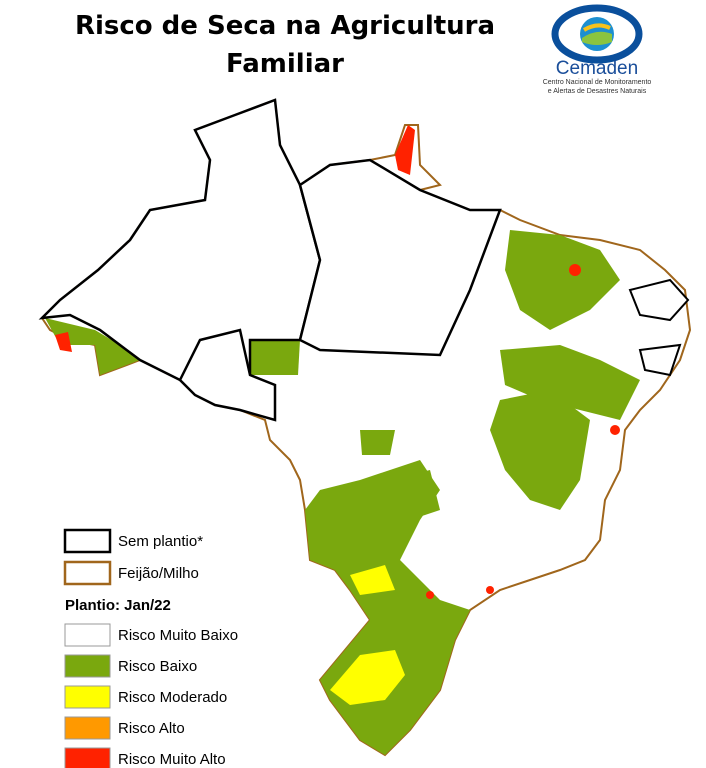 This screenshot has width=706, height=768. What do you see at coordinates (570, 382) in the screenshot?
I see `green-east` at bounding box center [570, 382].